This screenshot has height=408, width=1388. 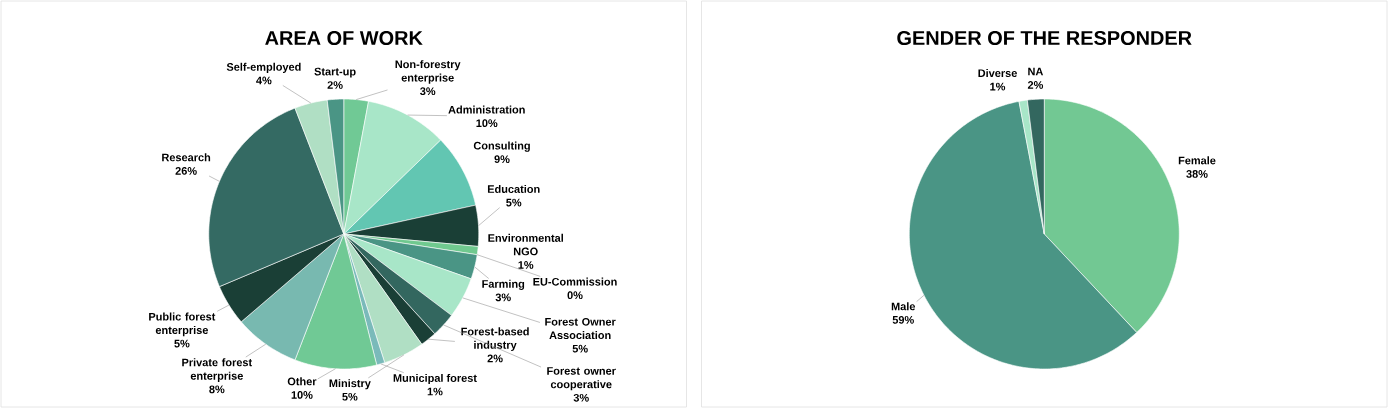 I want to click on chart-title: GENDER OF THE RESPONDER, so click(x=1044, y=38).